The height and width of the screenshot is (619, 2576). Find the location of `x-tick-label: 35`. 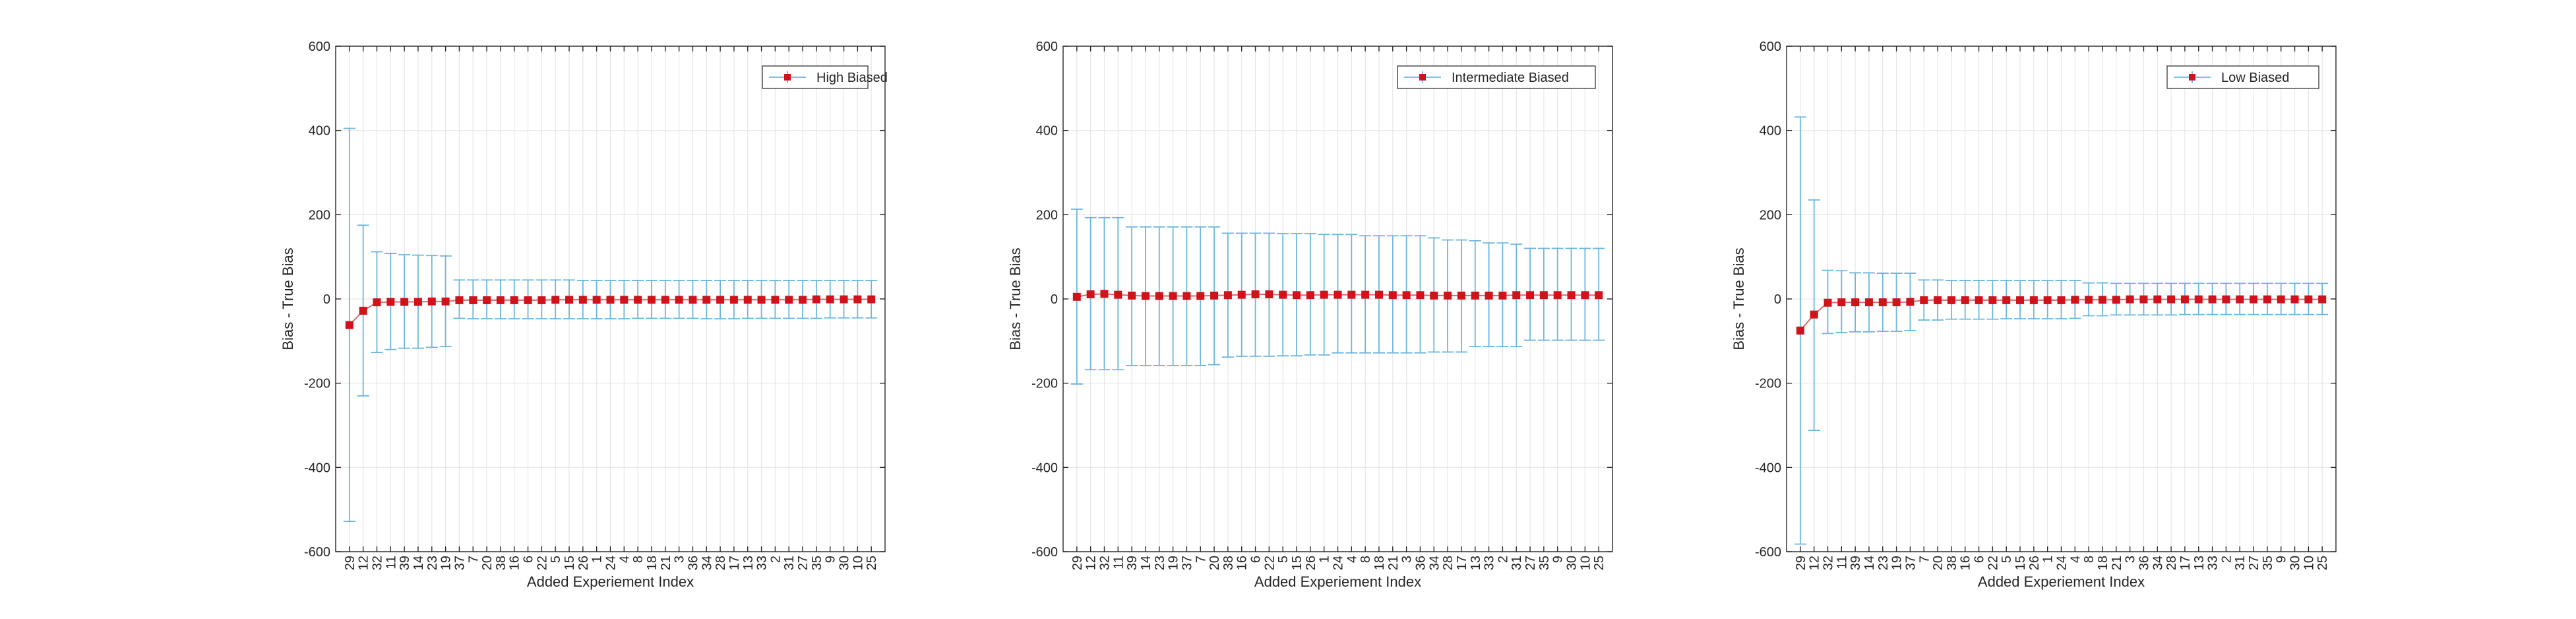

x-tick-label: 35 is located at coordinates (1544, 563).